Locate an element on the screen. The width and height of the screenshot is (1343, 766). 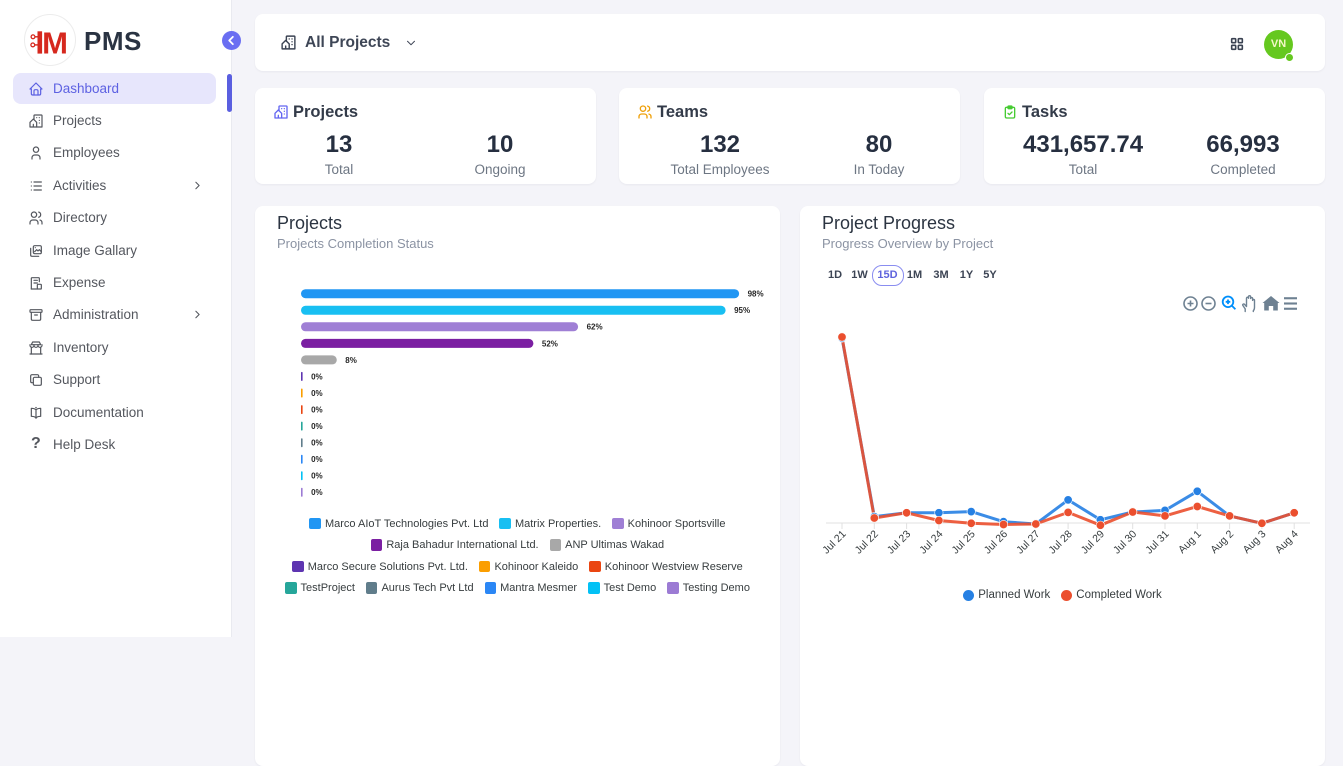
svg-text: Jul 28 is located at coordinates (1060, 542).